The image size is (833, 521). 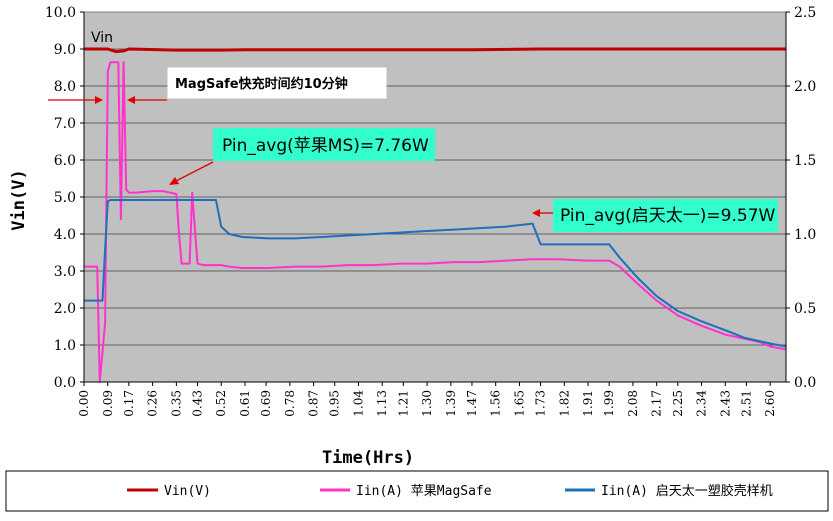 What do you see at coordinates (193, 172) in the screenshot?
I see `arrow-pin-ms` at bounding box center [193, 172].